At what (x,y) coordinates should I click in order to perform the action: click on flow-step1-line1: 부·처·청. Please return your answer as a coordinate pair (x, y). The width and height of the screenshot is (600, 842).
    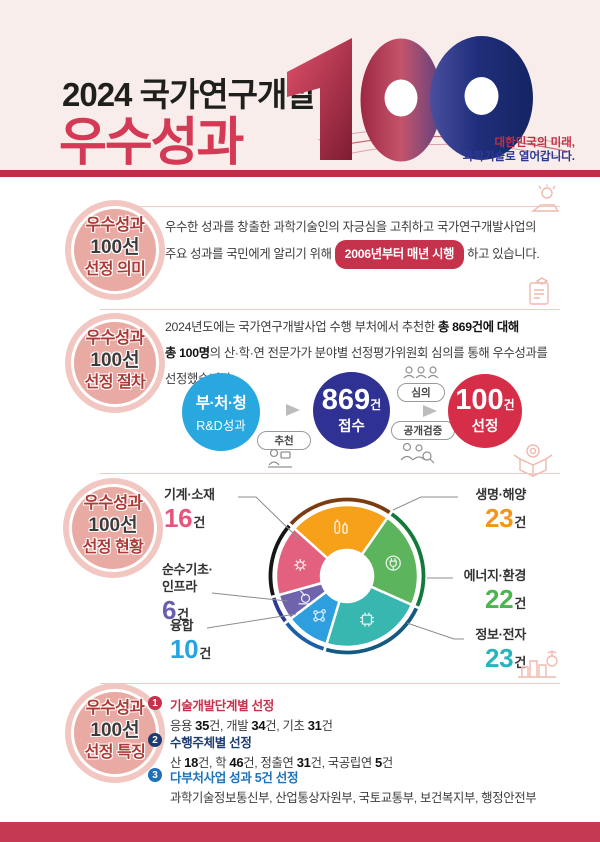
    Looking at the image, I should click on (221, 403).